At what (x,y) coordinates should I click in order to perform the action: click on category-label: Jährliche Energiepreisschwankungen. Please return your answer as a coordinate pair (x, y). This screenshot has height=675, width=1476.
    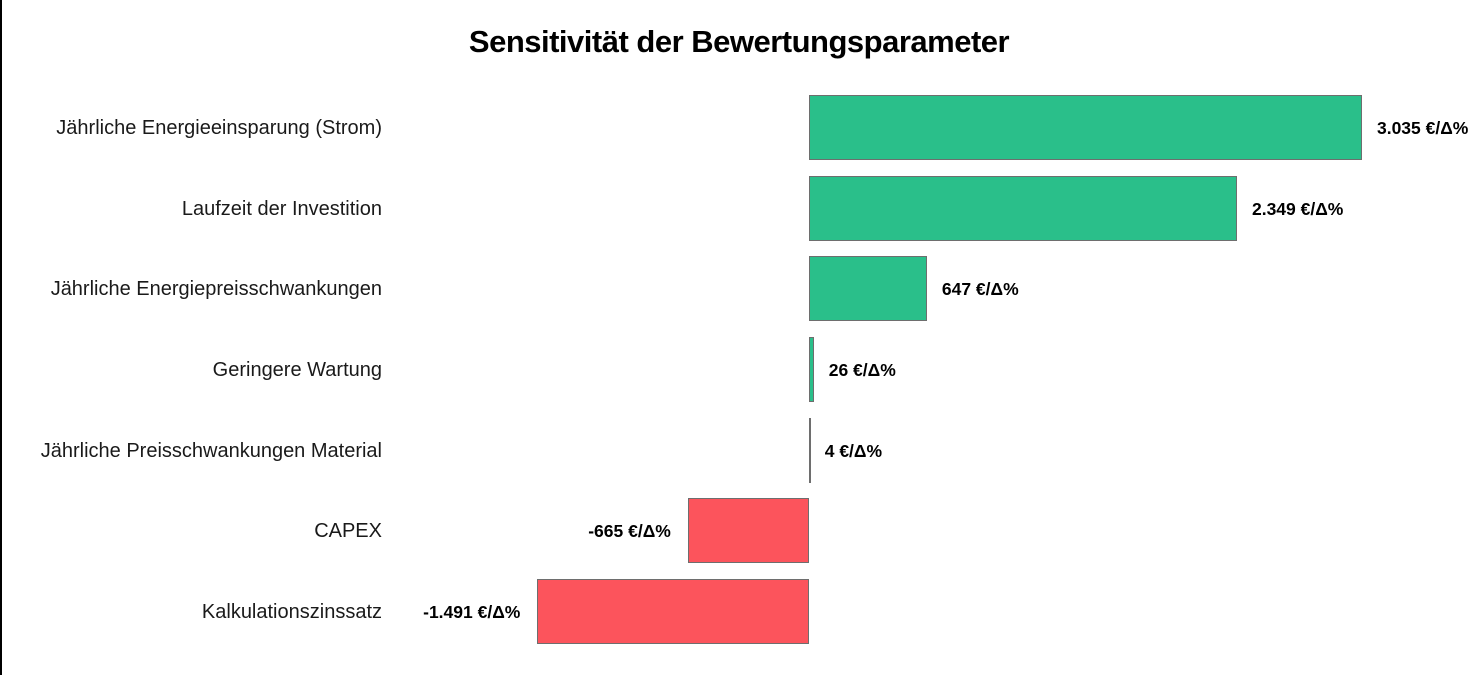
    Looking at the image, I should click on (216, 288).